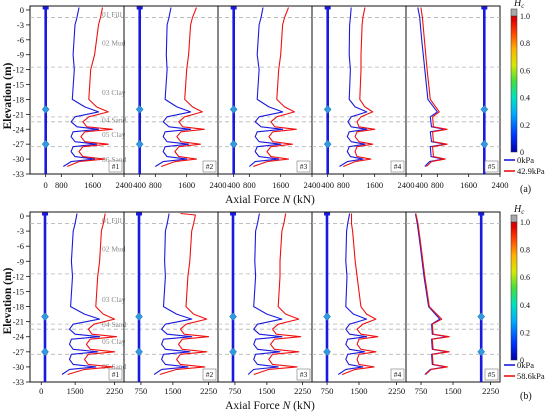 This screenshot has height=415, width=550. Describe the element at coordinates (114, 341) in the screenshot. I see `layer-label: 05 Clay` at that location.